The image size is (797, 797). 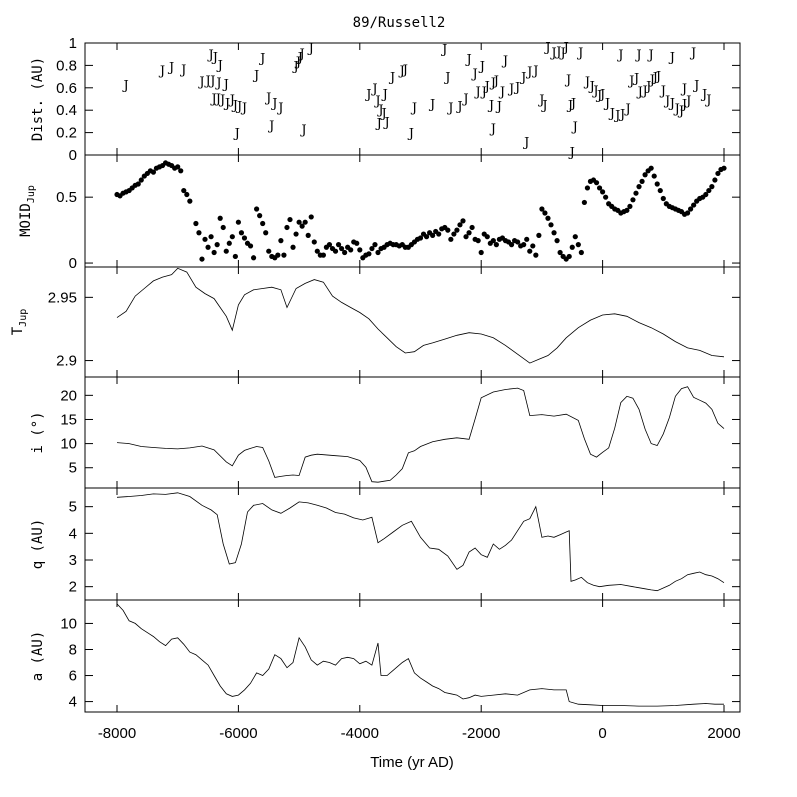 What do you see at coordinates (66, 133) in the screenshot?
I see `y-tick-label: 0.2` at bounding box center [66, 133].